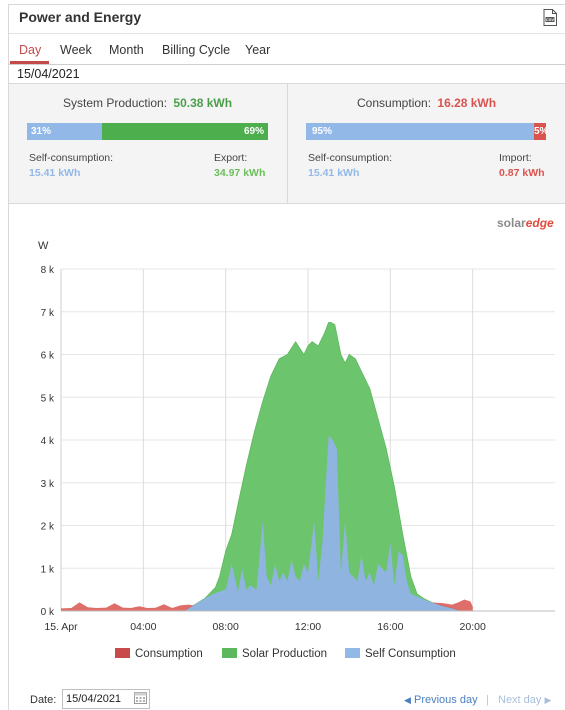 The width and height of the screenshot is (565, 710). I want to click on legend-consumption-label: Consumption, so click(169, 654).